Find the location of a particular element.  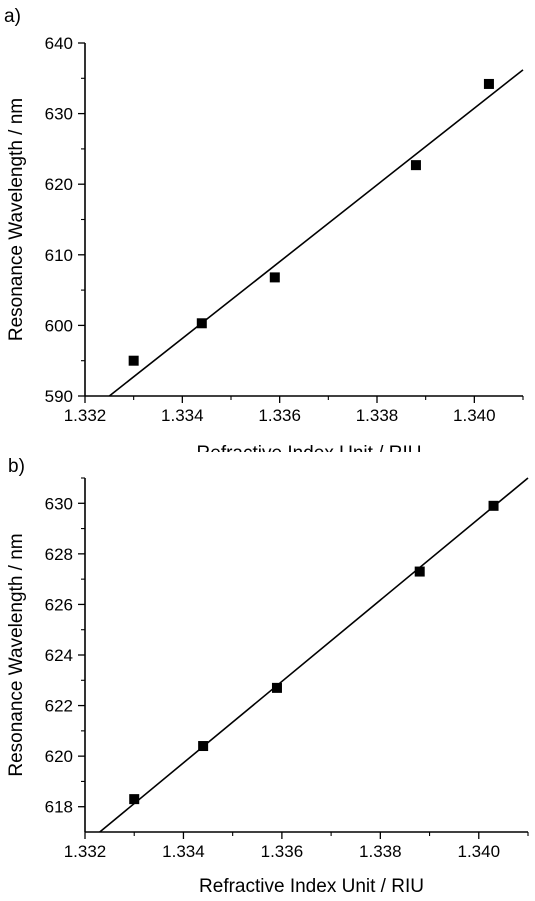

y-tick-label: 622 is located at coordinates (59, 706).